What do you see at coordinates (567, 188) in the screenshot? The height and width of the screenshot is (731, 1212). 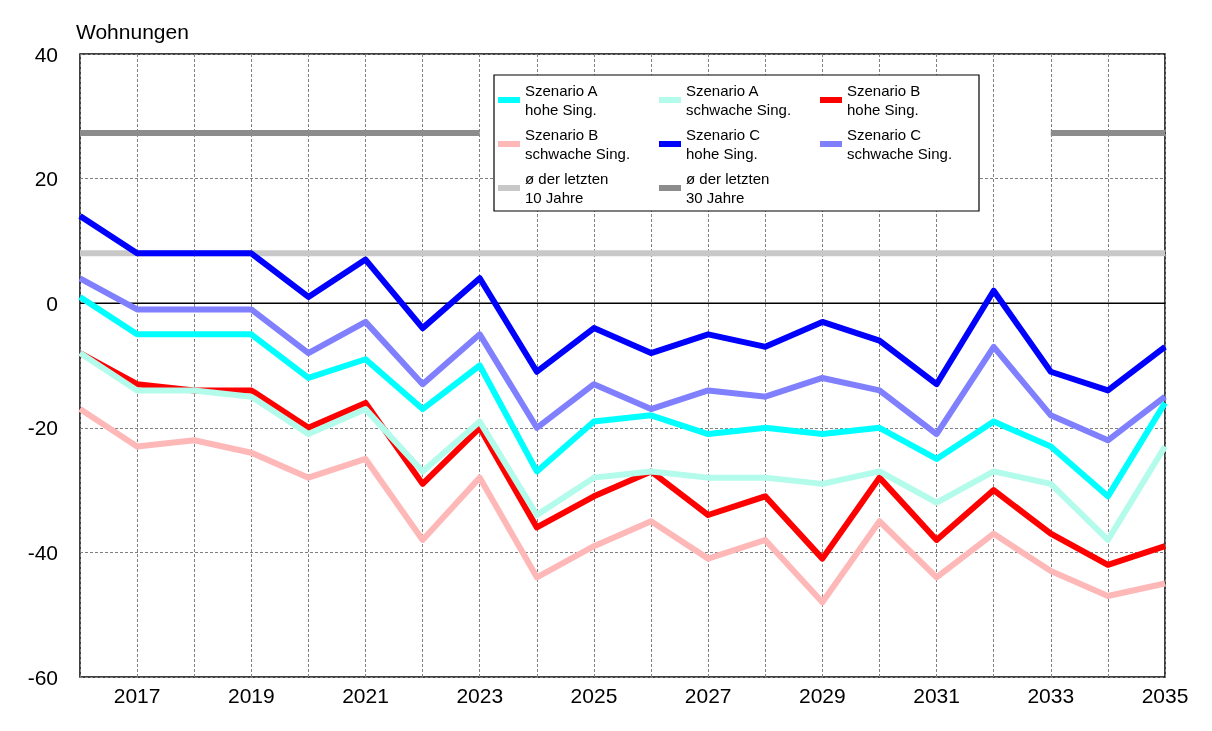 I see `legend-label: ø der letzten 10 Jahre` at bounding box center [567, 188].